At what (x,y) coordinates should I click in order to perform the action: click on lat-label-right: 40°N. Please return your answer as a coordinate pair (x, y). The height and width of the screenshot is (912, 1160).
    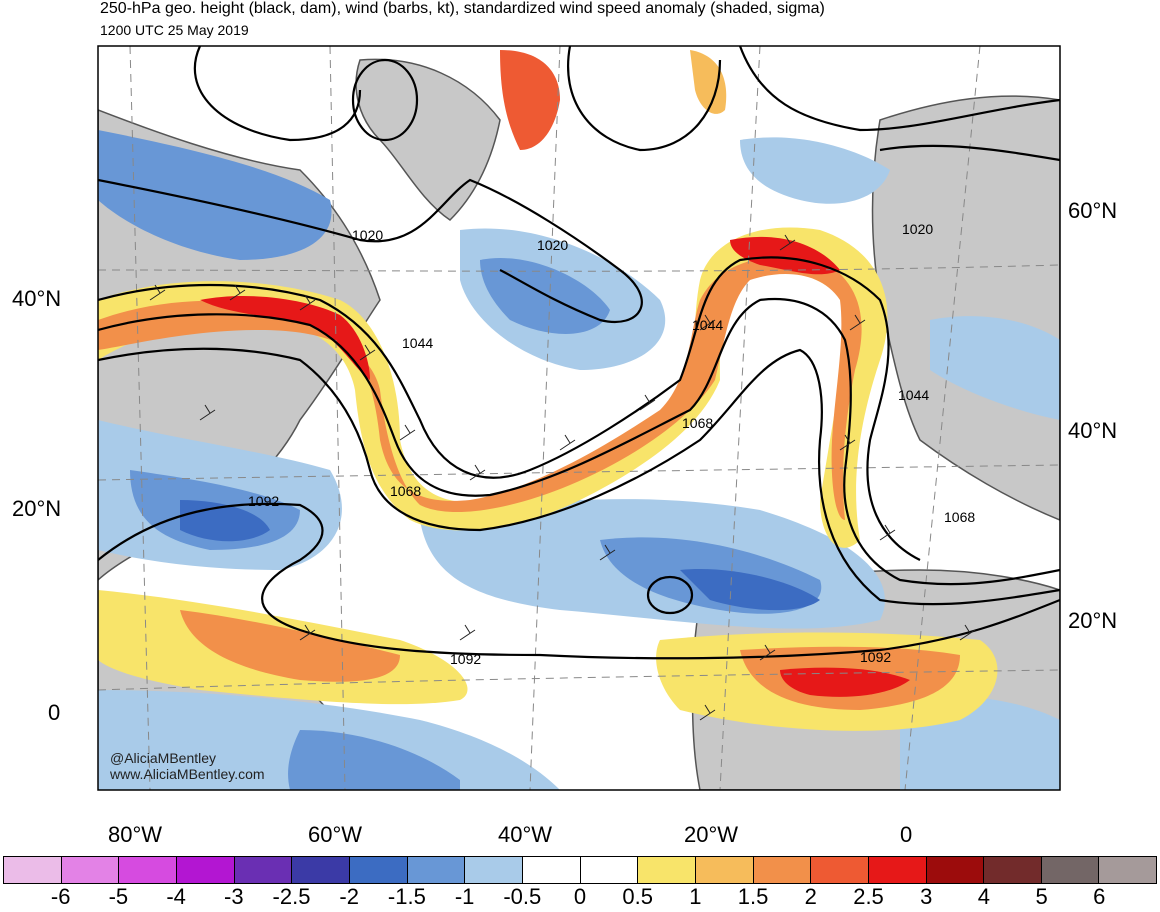
    Looking at the image, I should click on (1093, 430).